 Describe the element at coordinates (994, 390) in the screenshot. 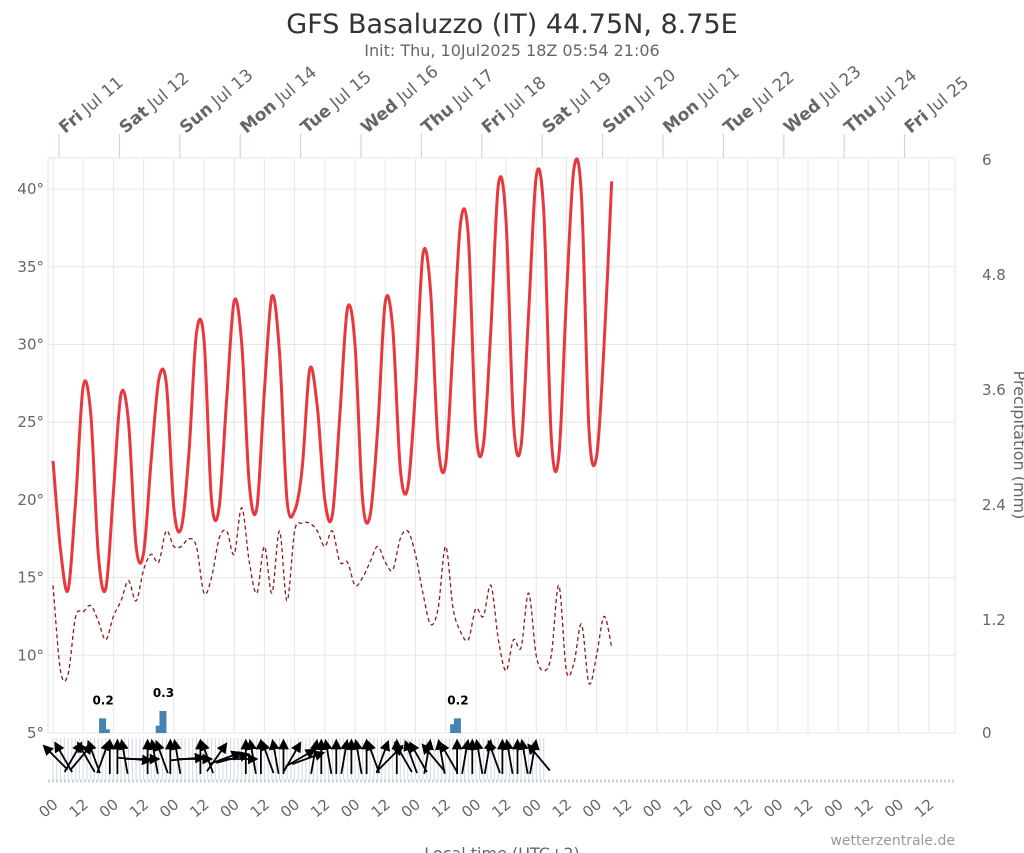

I see `y-right-tick-label: 3.6` at that location.